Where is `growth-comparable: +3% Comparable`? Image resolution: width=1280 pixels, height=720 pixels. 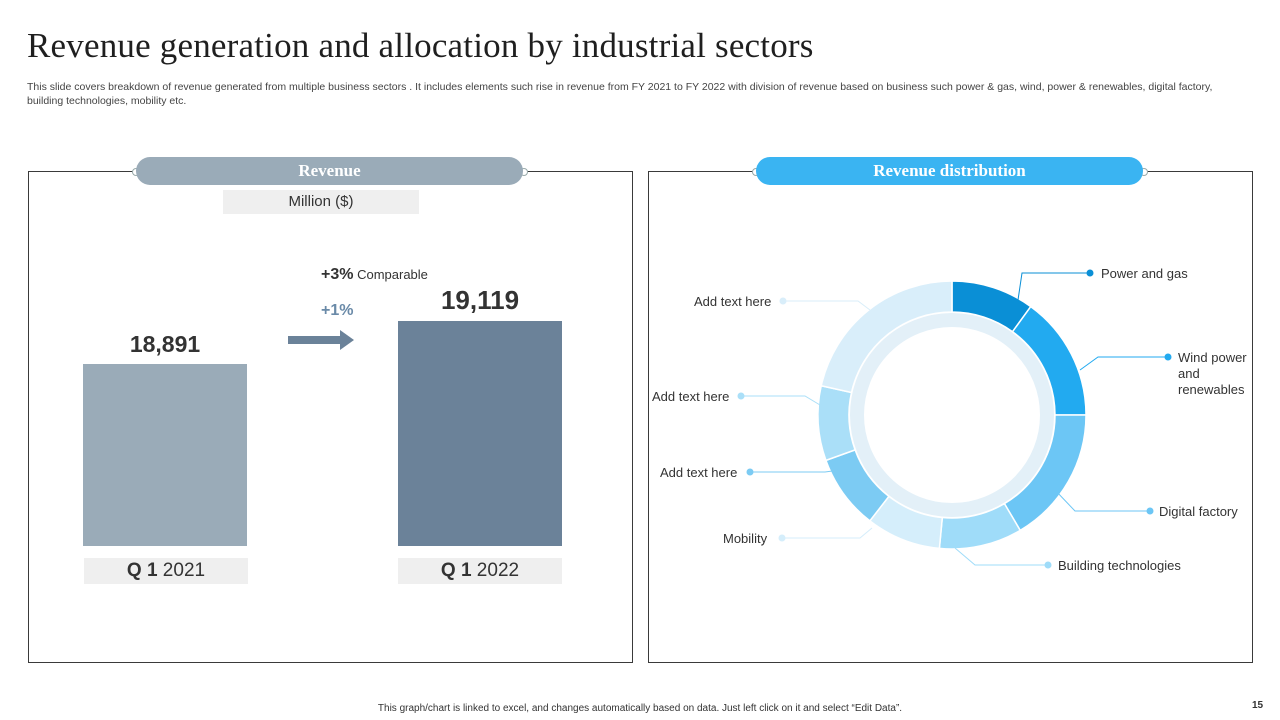
growth-comparable: +3% Comparable is located at coordinates (374, 275).